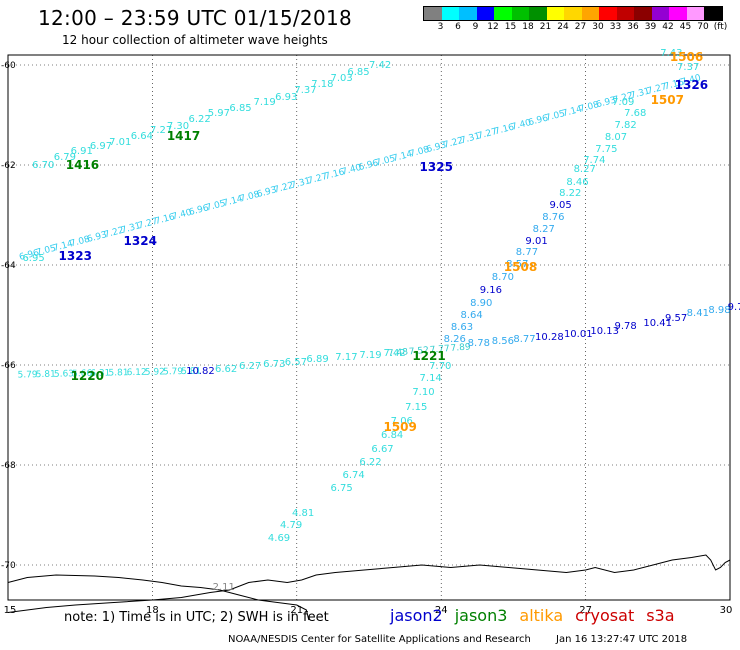 The width and height of the screenshot is (740, 650). Describe the element at coordinates (635, 113) in the screenshot. I see `wave-height-value: 7.68` at that location.